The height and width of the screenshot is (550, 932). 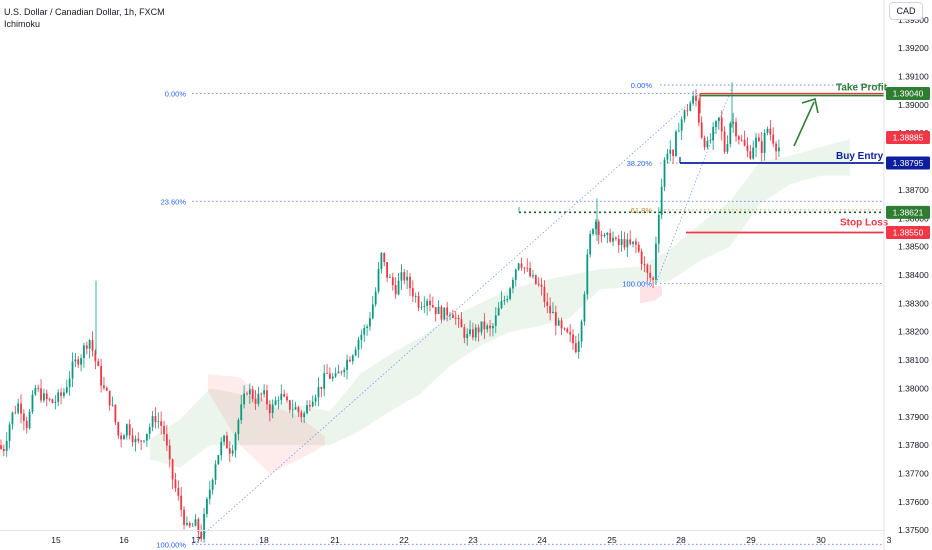 What do you see at coordinates (862, 88) in the screenshot?
I see `take-profit-label: Take Profit` at bounding box center [862, 88].